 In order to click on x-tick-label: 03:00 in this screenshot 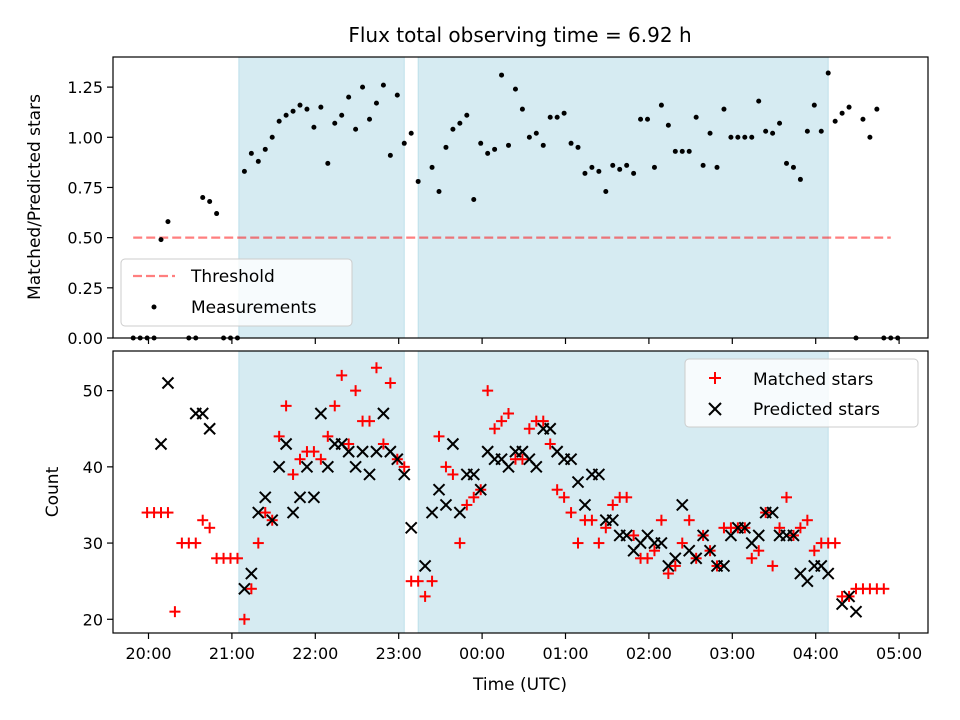, I will do `click(732, 653)`.